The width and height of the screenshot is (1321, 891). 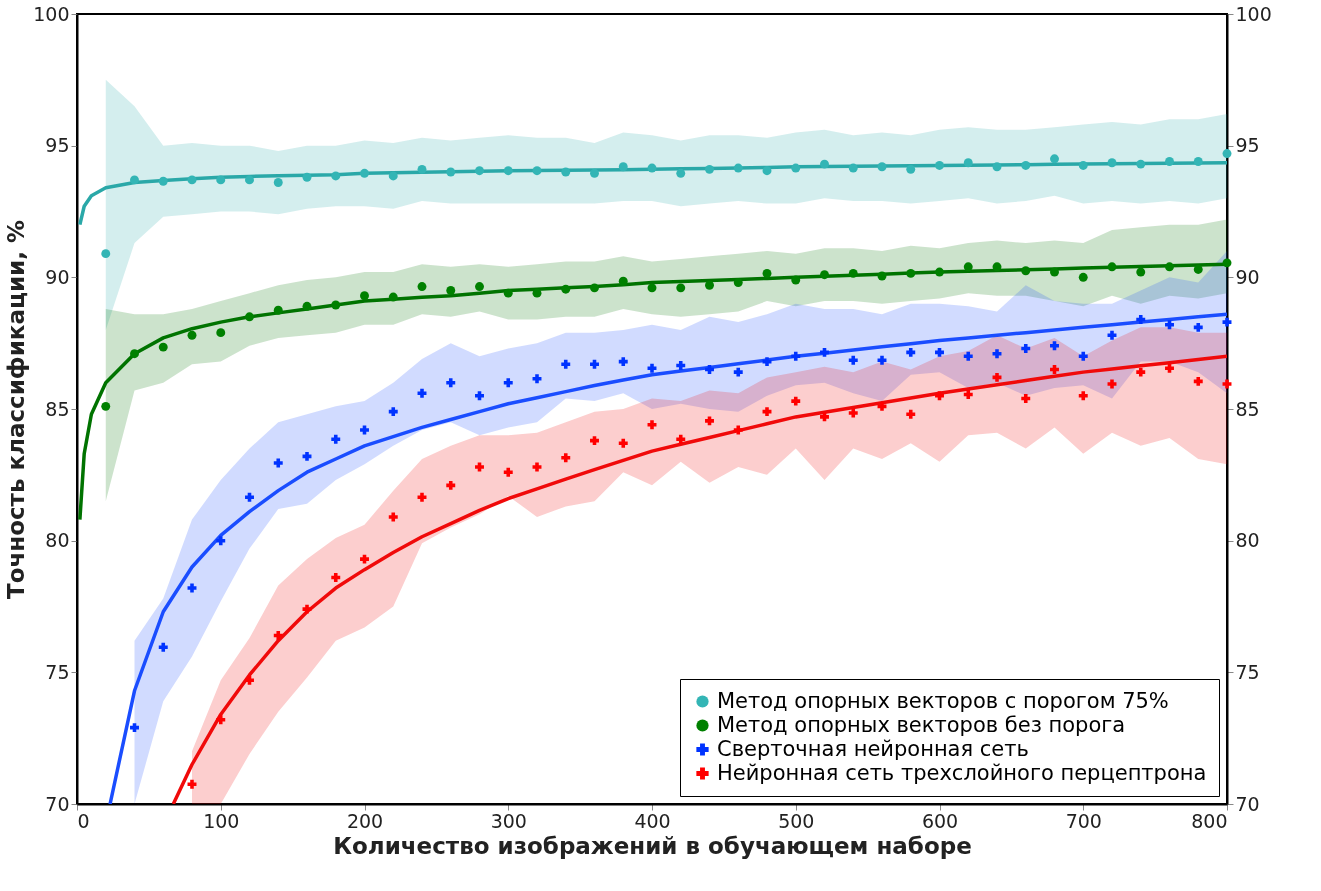 What do you see at coordinates (83, 820) in the screenshot?
I see `x-tick-label: 0` at bounding box center [83, 820].